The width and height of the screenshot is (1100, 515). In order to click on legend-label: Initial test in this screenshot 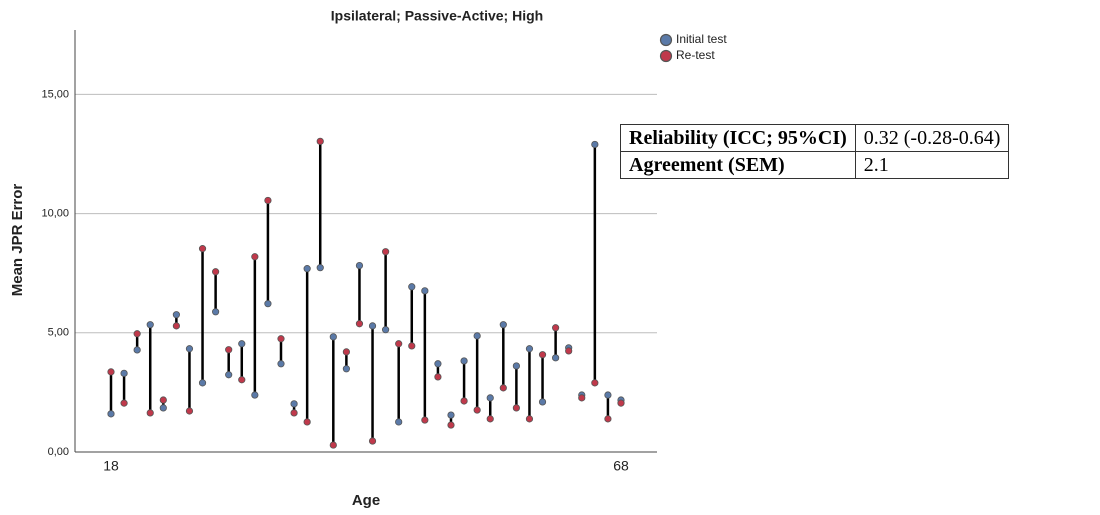, I will do `click(701, 39)`.